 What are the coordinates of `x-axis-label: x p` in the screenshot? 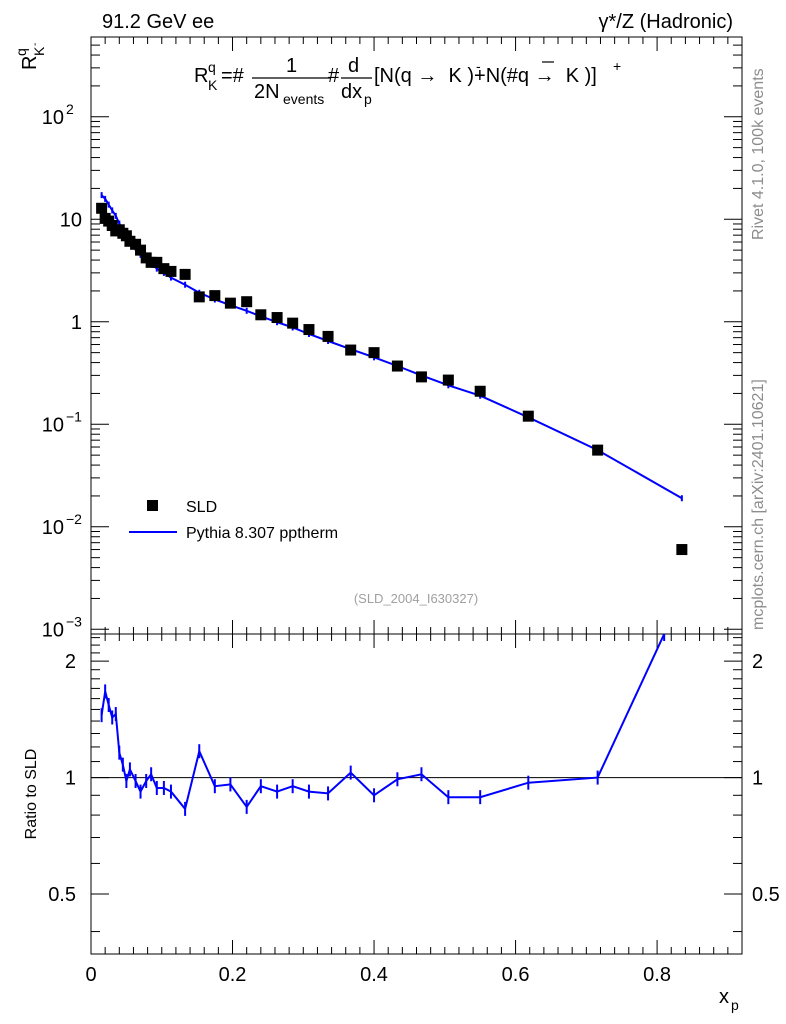 It's located at (729, 999).